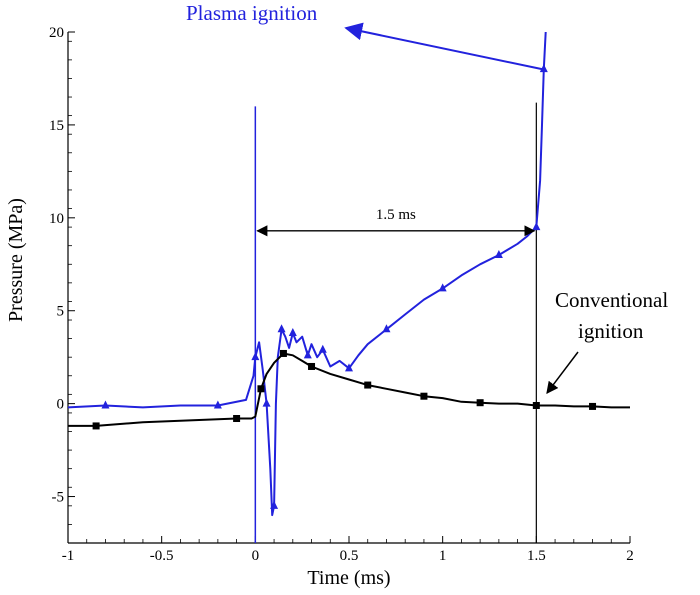  Describe the element at coordinates (61, 312) in the screenshot. I see `y-tick-label: 5` at that location.